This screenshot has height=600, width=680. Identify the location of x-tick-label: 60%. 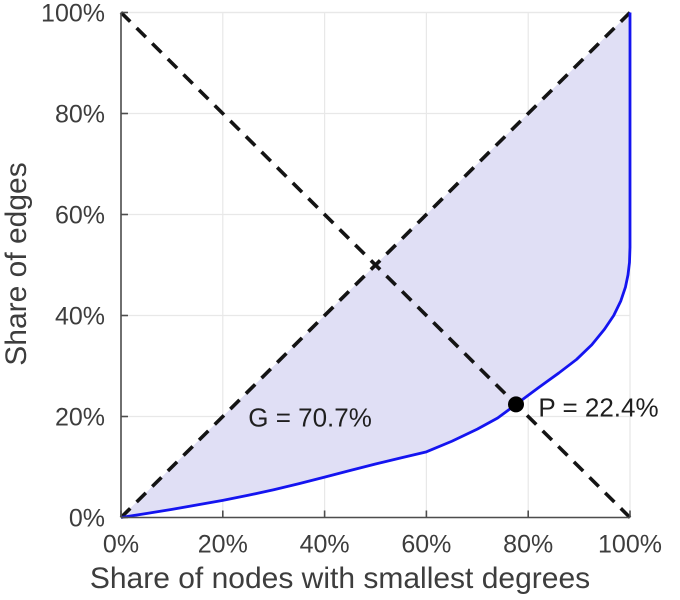
(426, 545).